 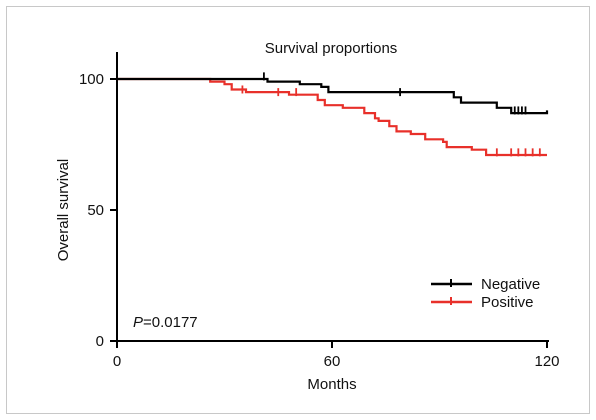 What do you see at coordinates (332, 361) in the screenshot?
I see `x-tick-label: 60` at bounding box center [332, 361].